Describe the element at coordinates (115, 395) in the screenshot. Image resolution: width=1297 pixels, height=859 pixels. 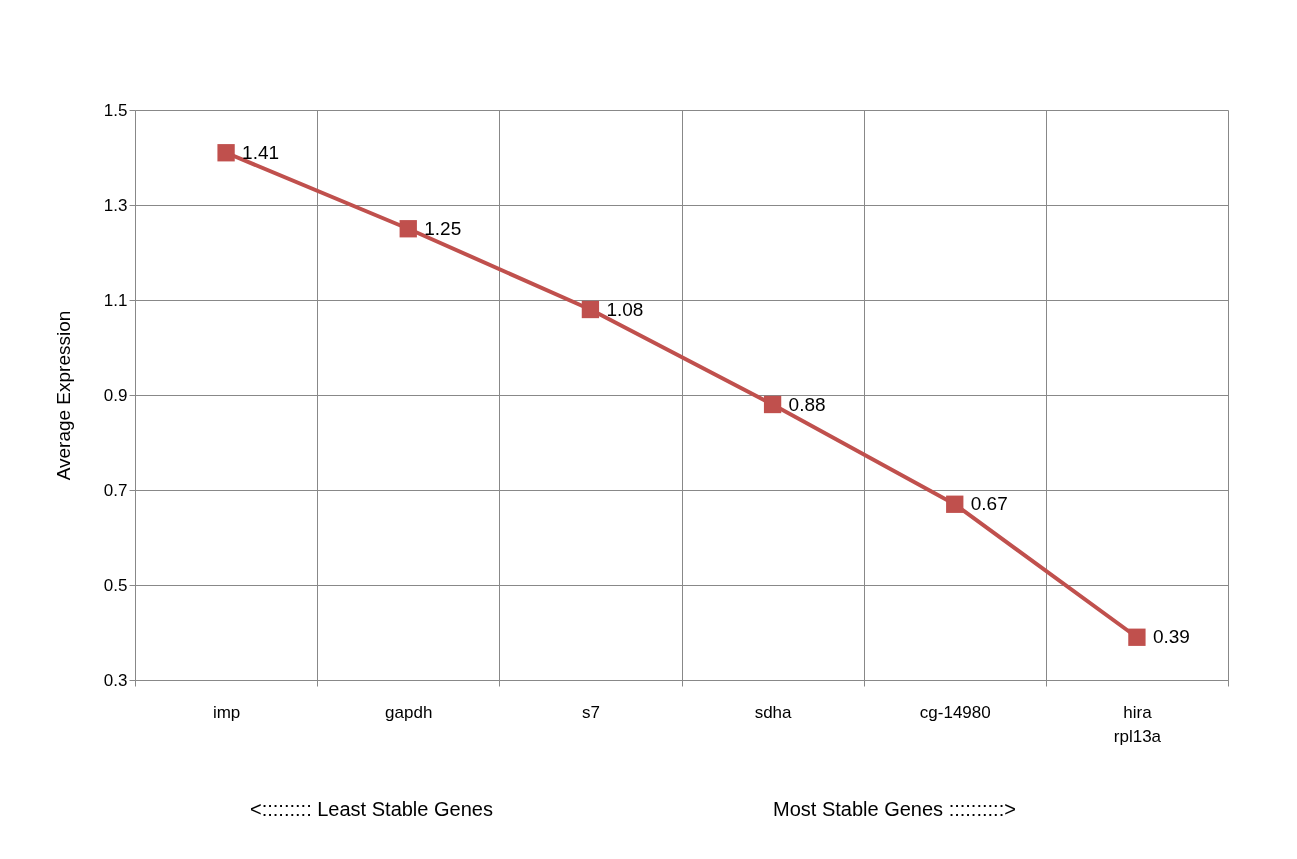
I see `y-tick-label: 0.9` at that location.